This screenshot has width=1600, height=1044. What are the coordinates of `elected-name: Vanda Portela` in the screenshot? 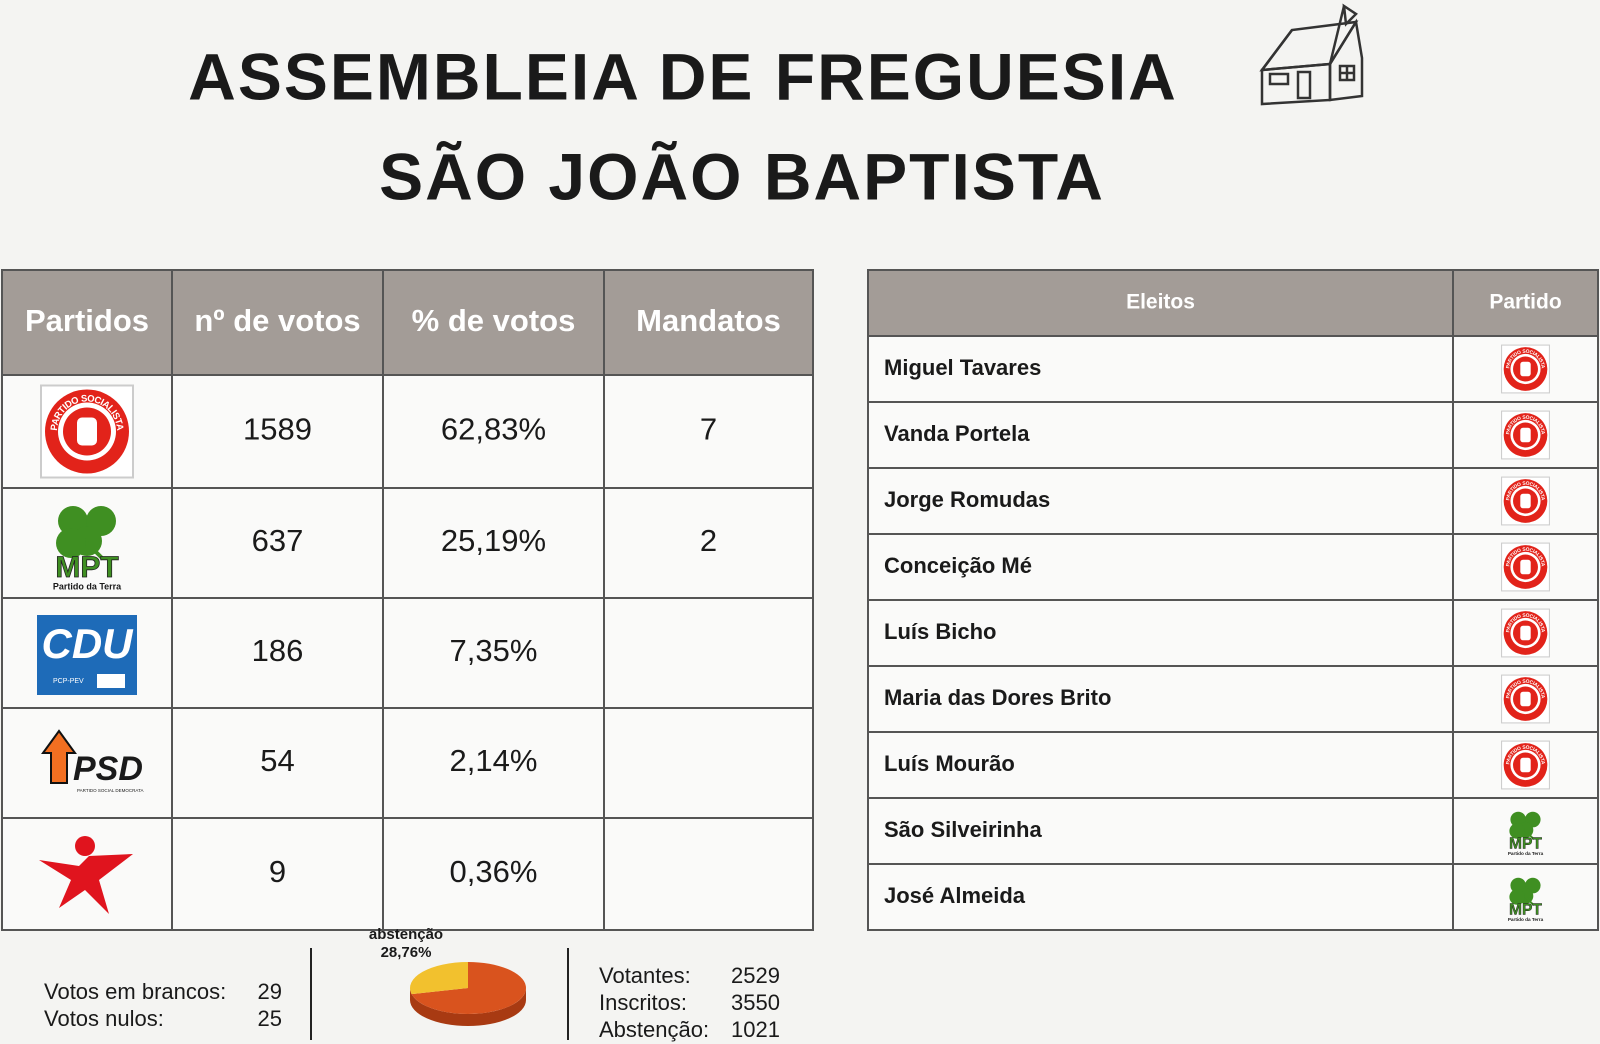 It's located at (957, 433).